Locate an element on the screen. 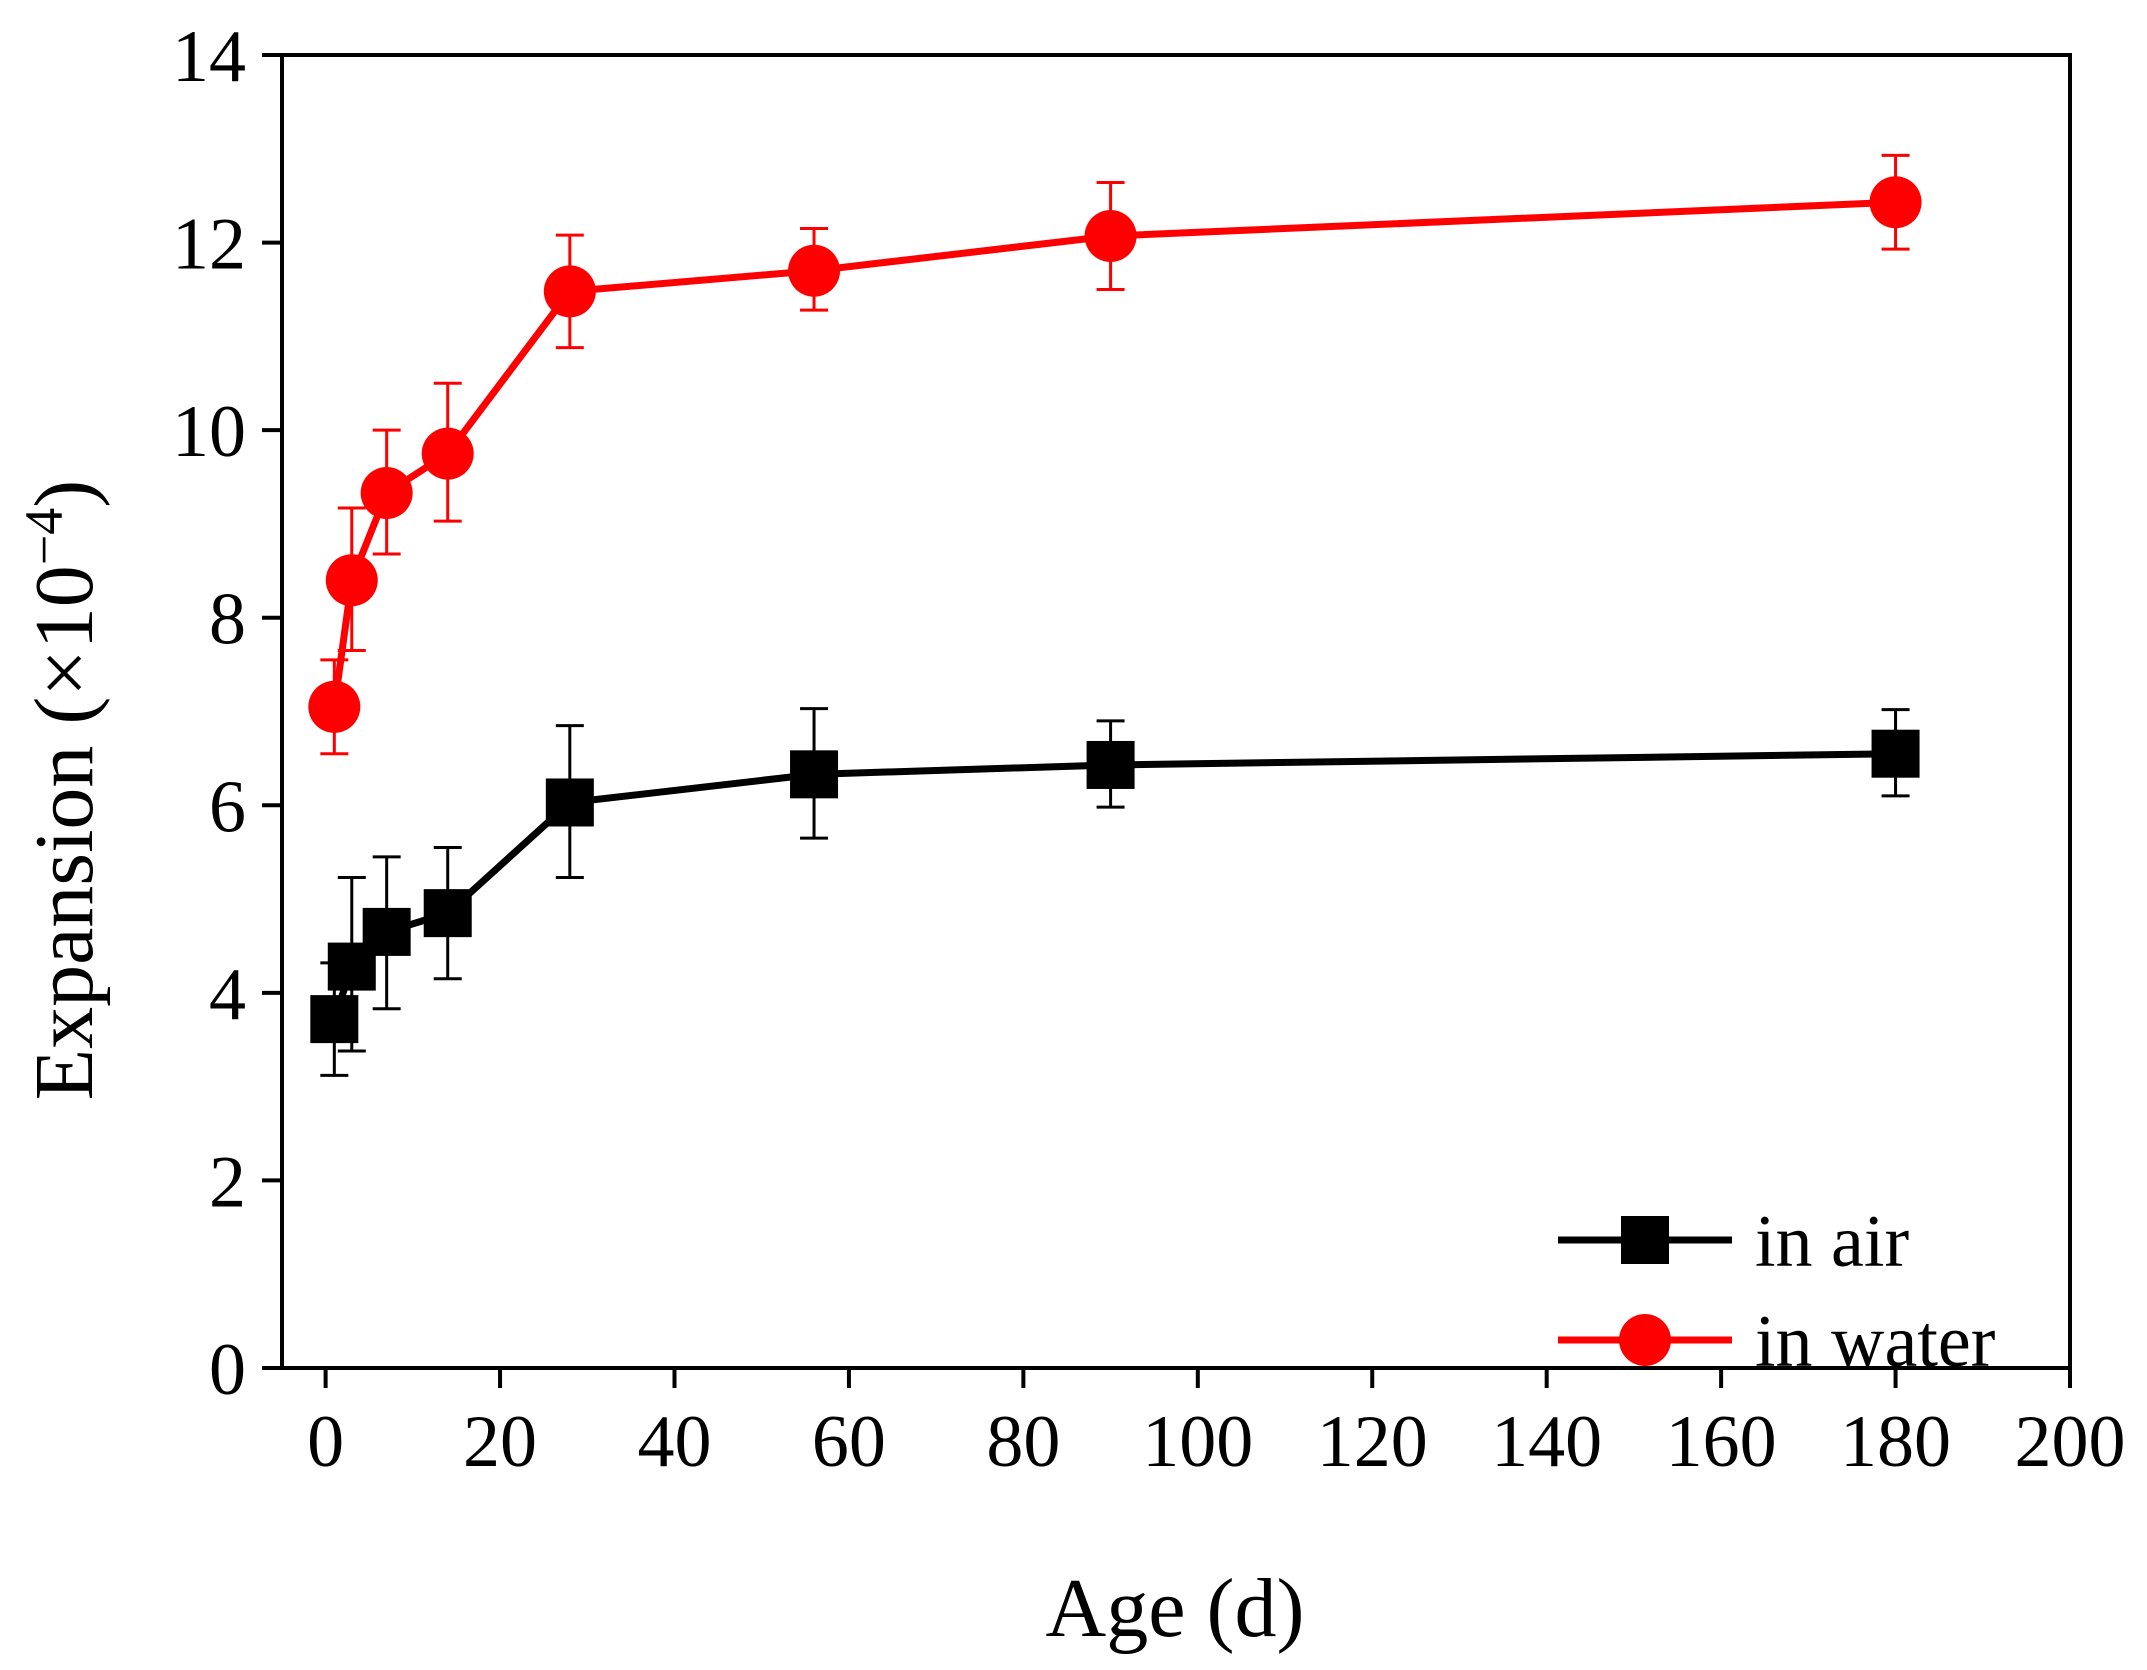 The height and width of the screenshot is (1670, 2147). x-tick-label: 120 is located at coordinates (1372, 1442).